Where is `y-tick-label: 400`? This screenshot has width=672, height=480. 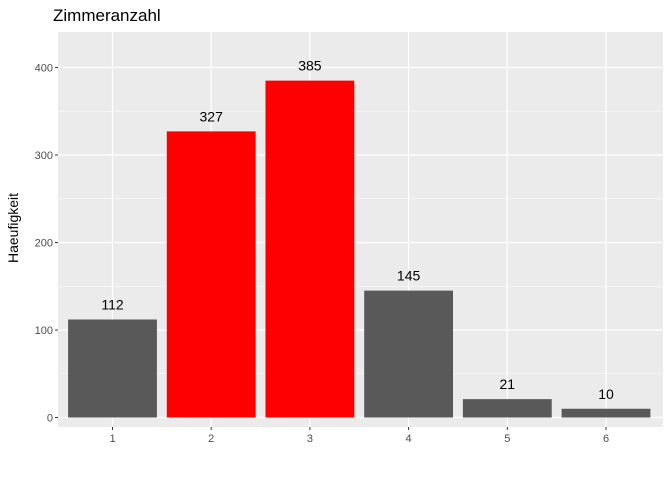 y-tick-label: 400 is located at coordinates (44, 69).